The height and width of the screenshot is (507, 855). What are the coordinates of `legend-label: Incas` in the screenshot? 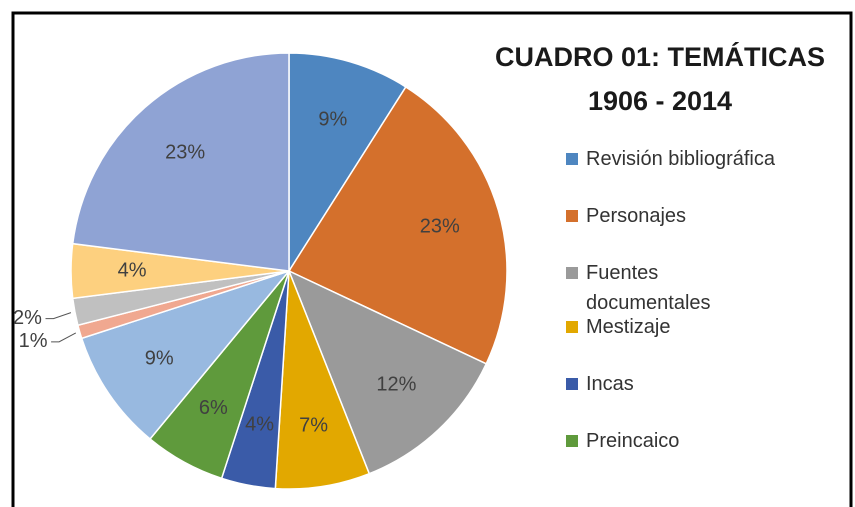 It's located at (610, 384).